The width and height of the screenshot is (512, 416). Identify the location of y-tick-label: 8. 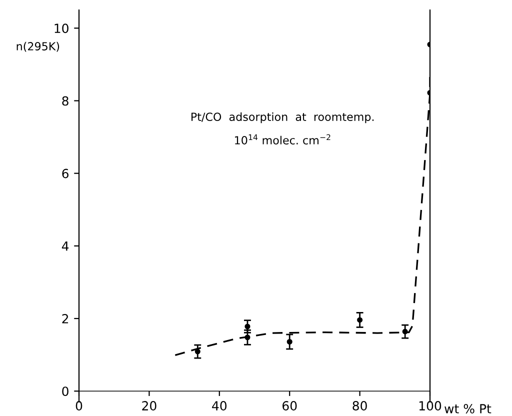
(65, 101).